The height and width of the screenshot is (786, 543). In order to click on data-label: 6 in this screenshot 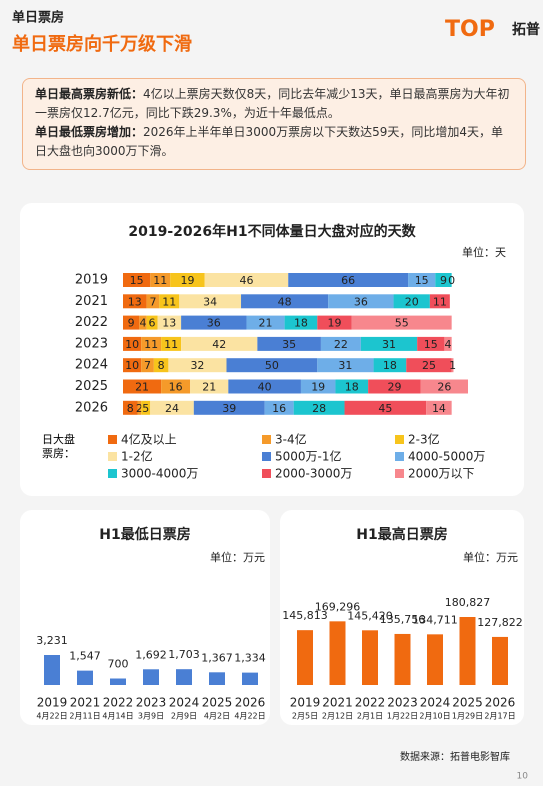, I will do `click(152, 323)`.